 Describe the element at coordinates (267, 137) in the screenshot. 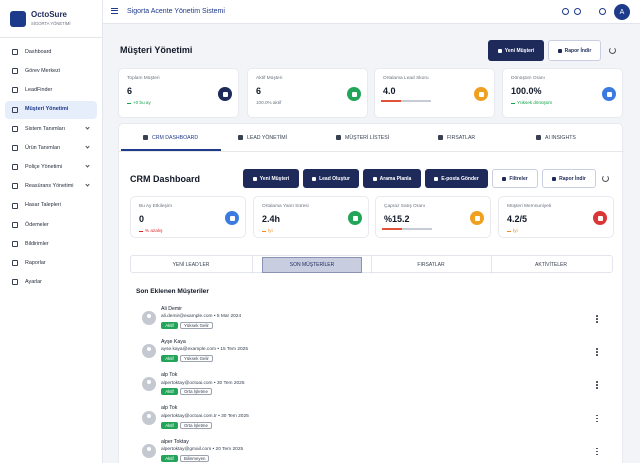

I see `tab: LEAD YÖNETİMİ` at that location.